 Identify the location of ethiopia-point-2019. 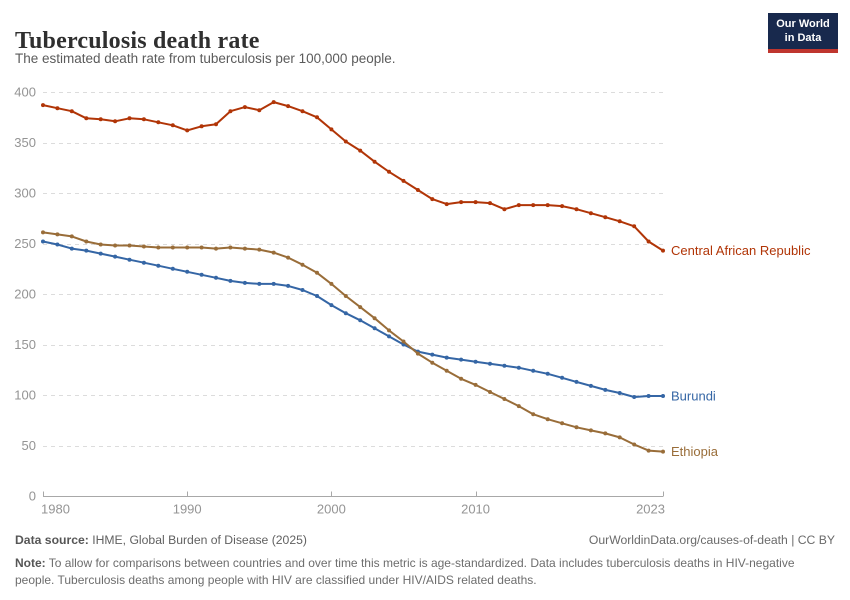
(605, 433).